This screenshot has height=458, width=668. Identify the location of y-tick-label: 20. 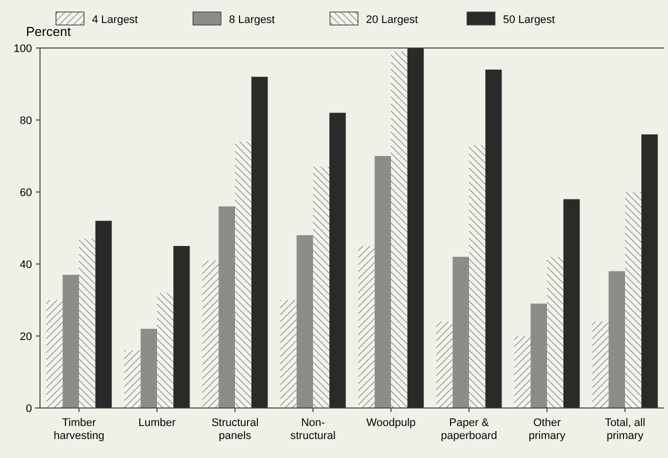
(26, 336).